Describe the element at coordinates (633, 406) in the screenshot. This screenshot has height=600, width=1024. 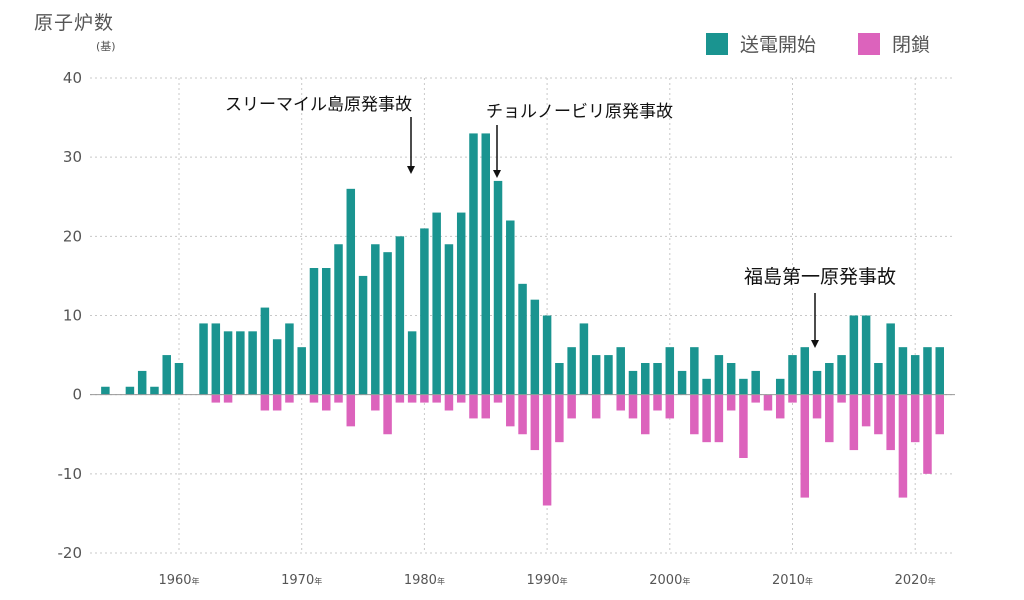
I see `bar-closure-1997` at that location.